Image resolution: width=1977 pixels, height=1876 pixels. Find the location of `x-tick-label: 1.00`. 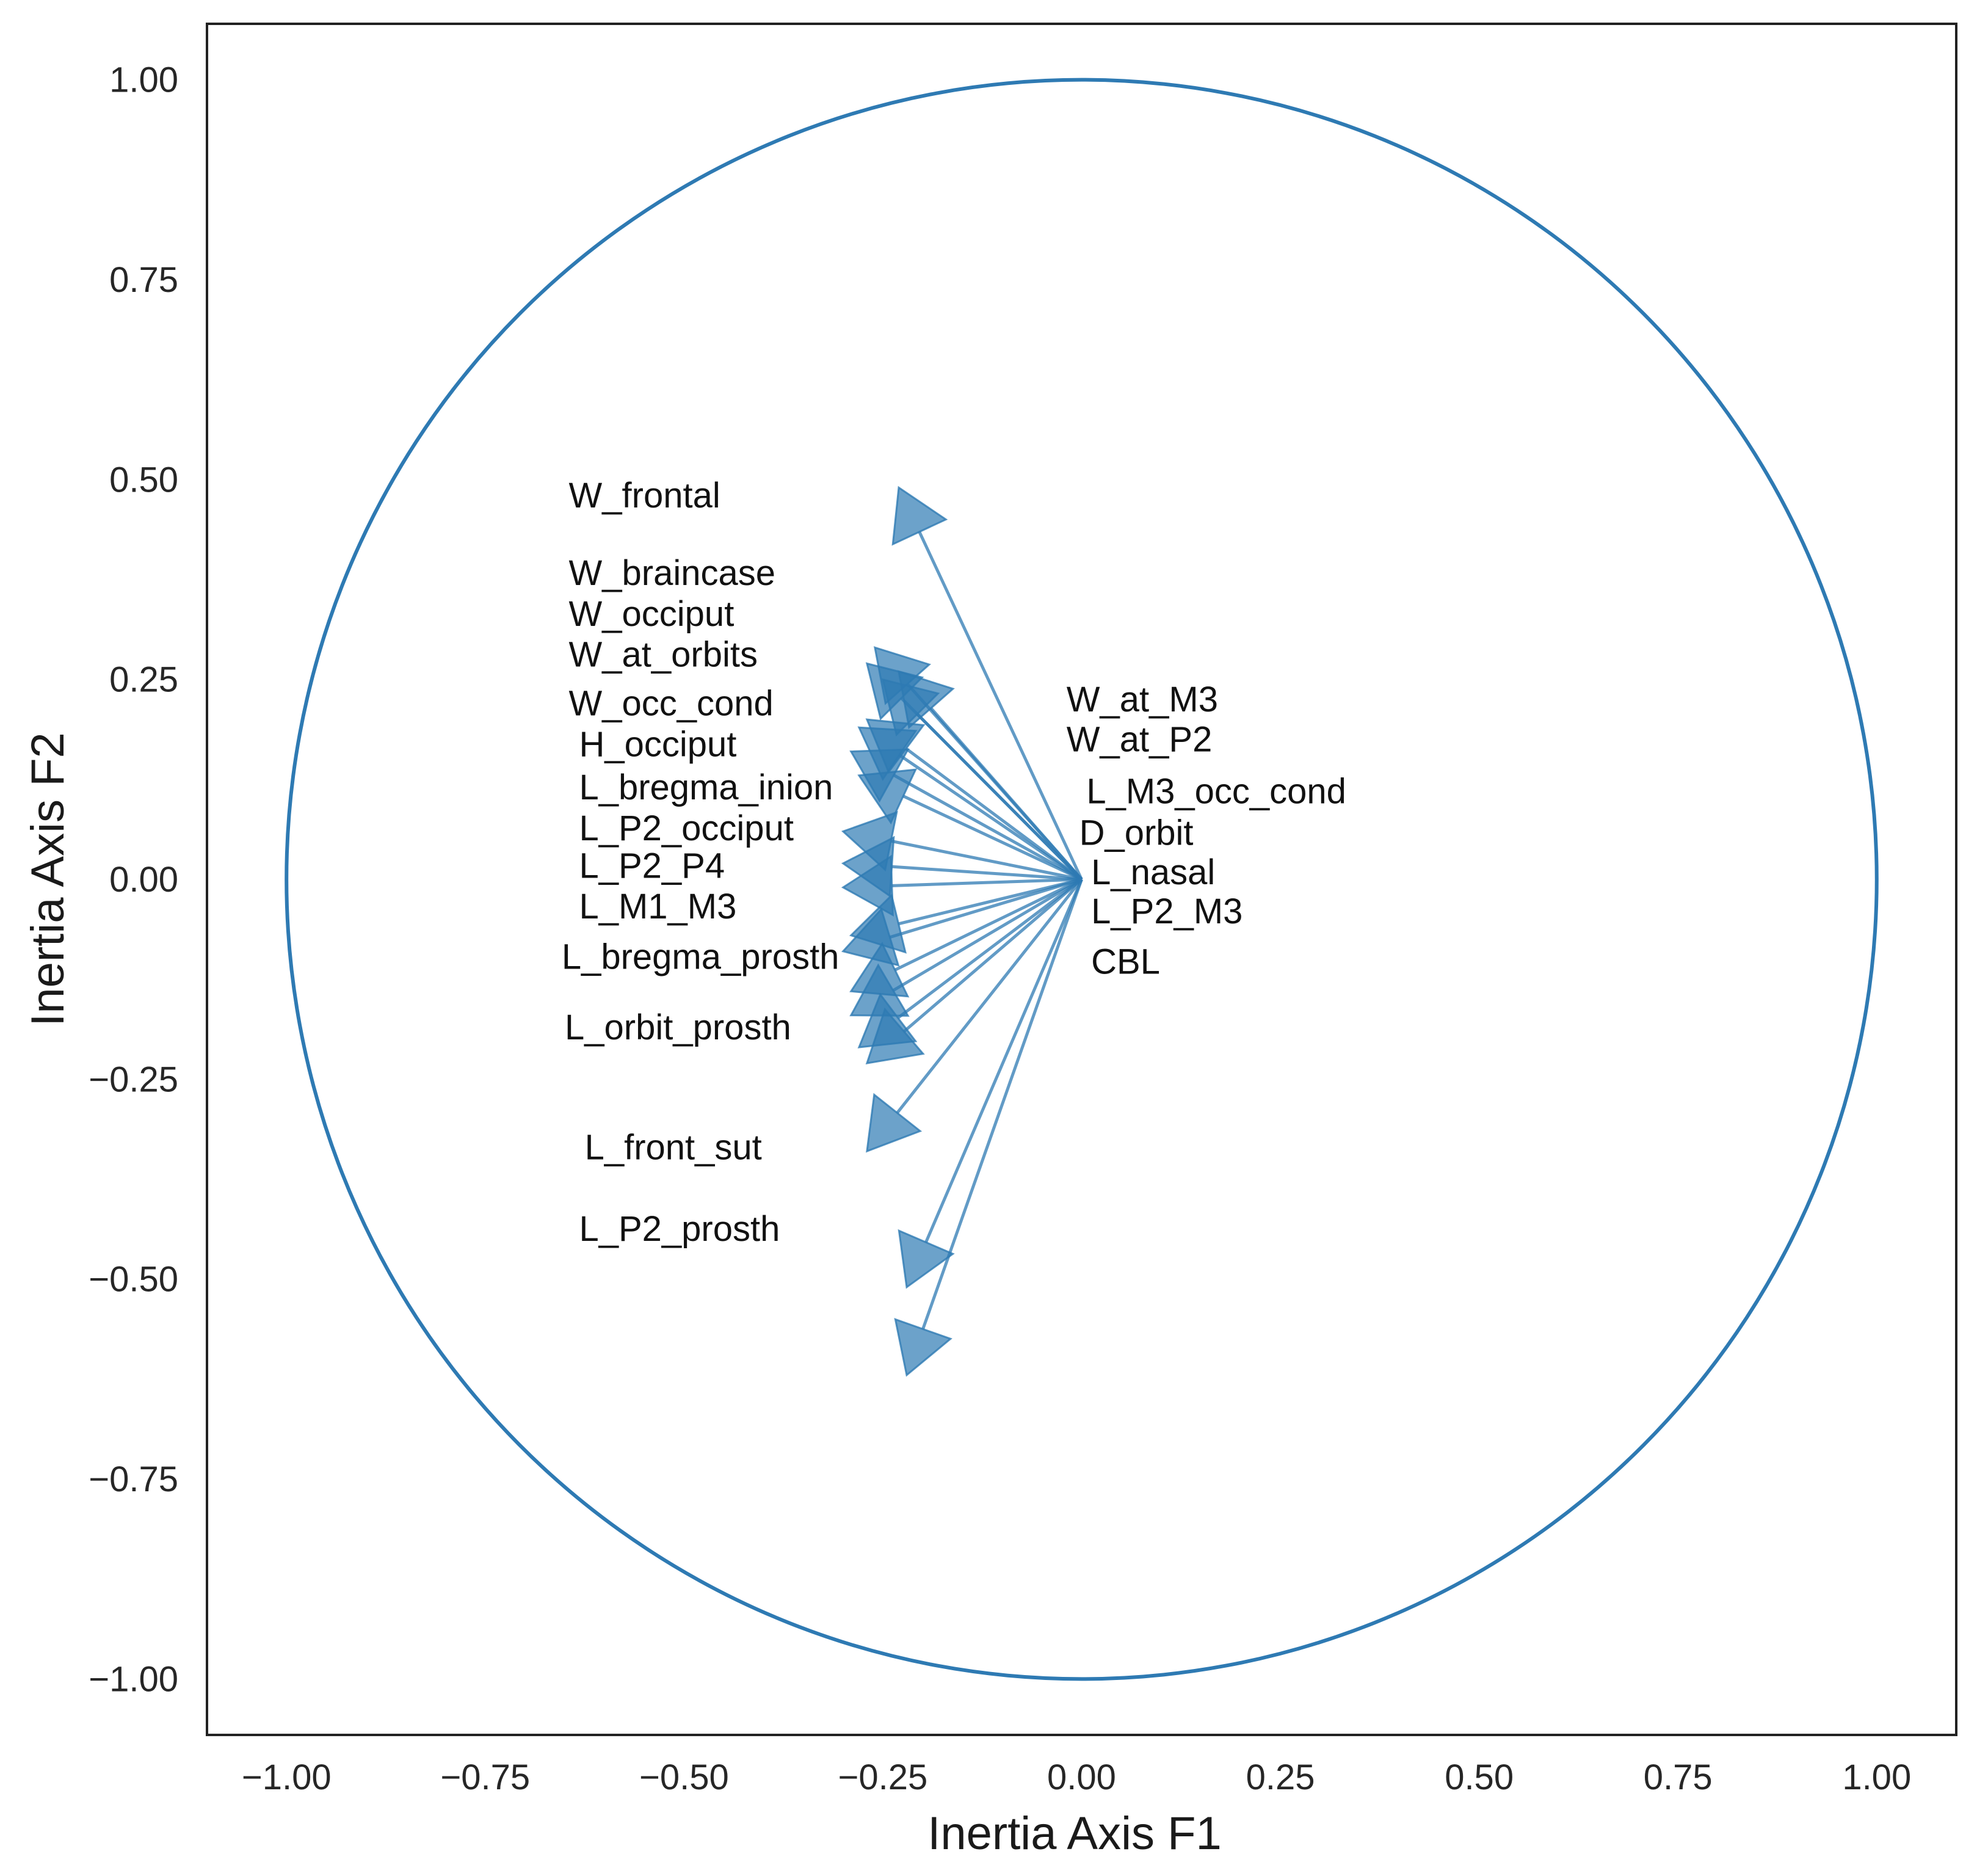

x-tick-label: 1.00 is located at coordinates (1876, 1777).